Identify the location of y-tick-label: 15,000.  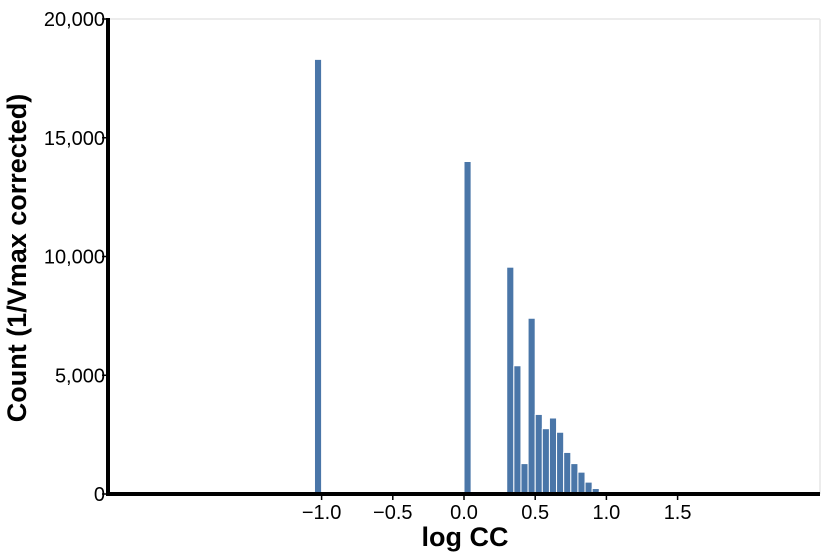
(74, 139).